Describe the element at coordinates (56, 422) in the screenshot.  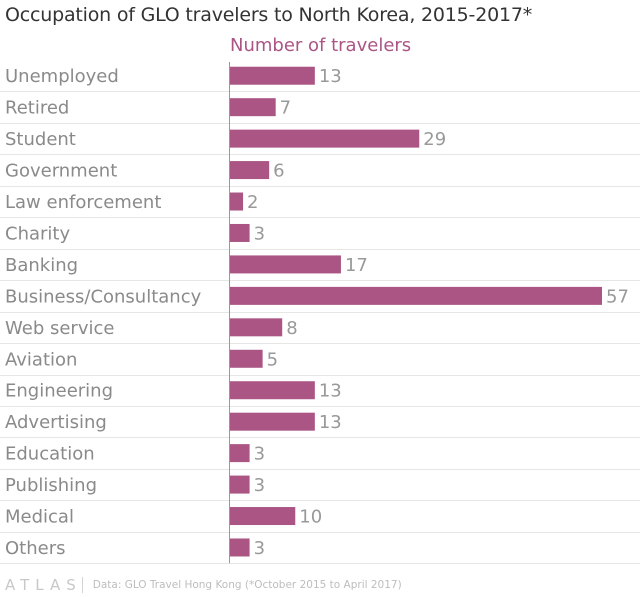
I see `category-label: Advertising` at that location.